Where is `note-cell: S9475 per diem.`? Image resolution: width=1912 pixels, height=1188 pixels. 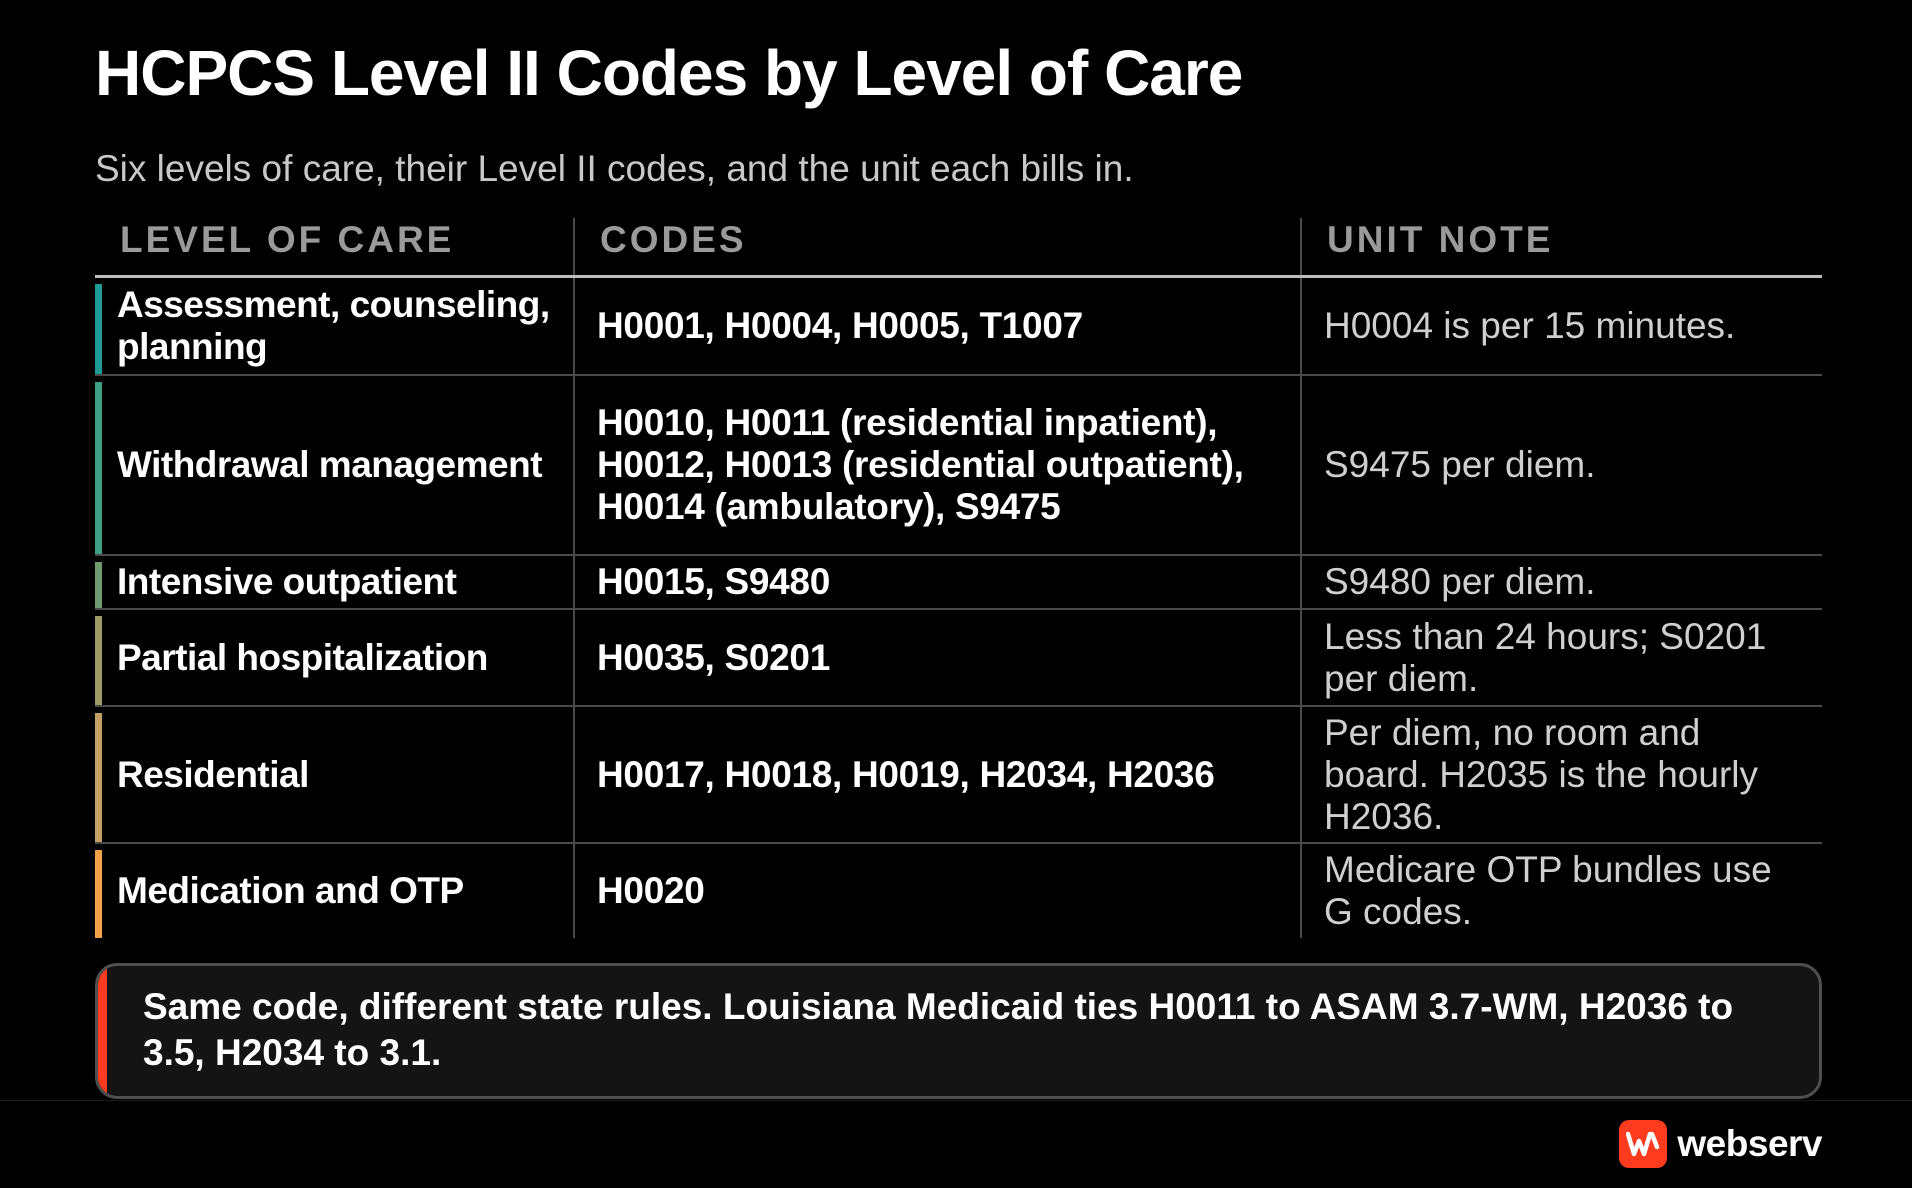
note-cell: S9475 per diem. is located at coordinates (1561, 465).